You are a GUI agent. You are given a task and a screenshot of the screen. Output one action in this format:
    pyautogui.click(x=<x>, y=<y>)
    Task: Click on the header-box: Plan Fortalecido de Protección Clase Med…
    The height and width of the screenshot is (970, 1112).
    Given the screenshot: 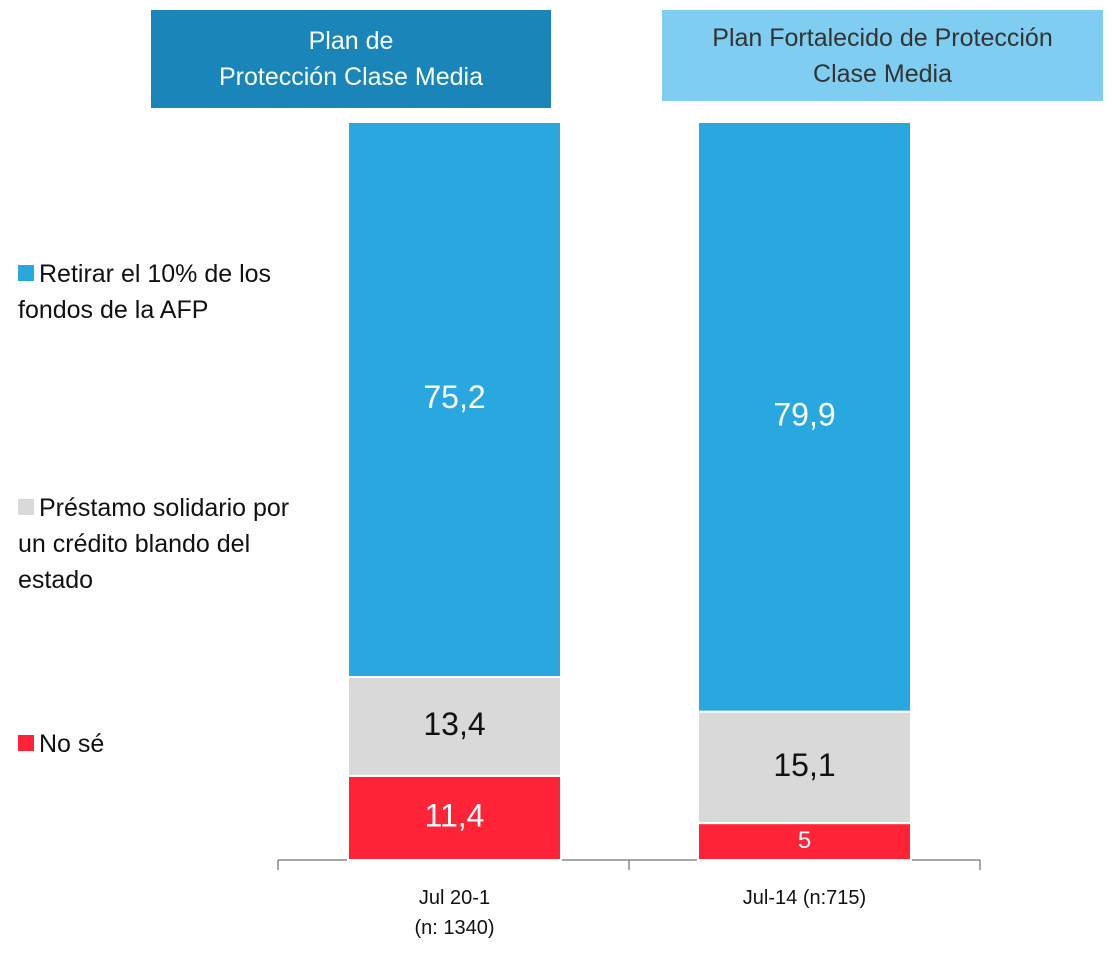 What is the action you would take?
    pyautogui.click(x=882, y=55)
    